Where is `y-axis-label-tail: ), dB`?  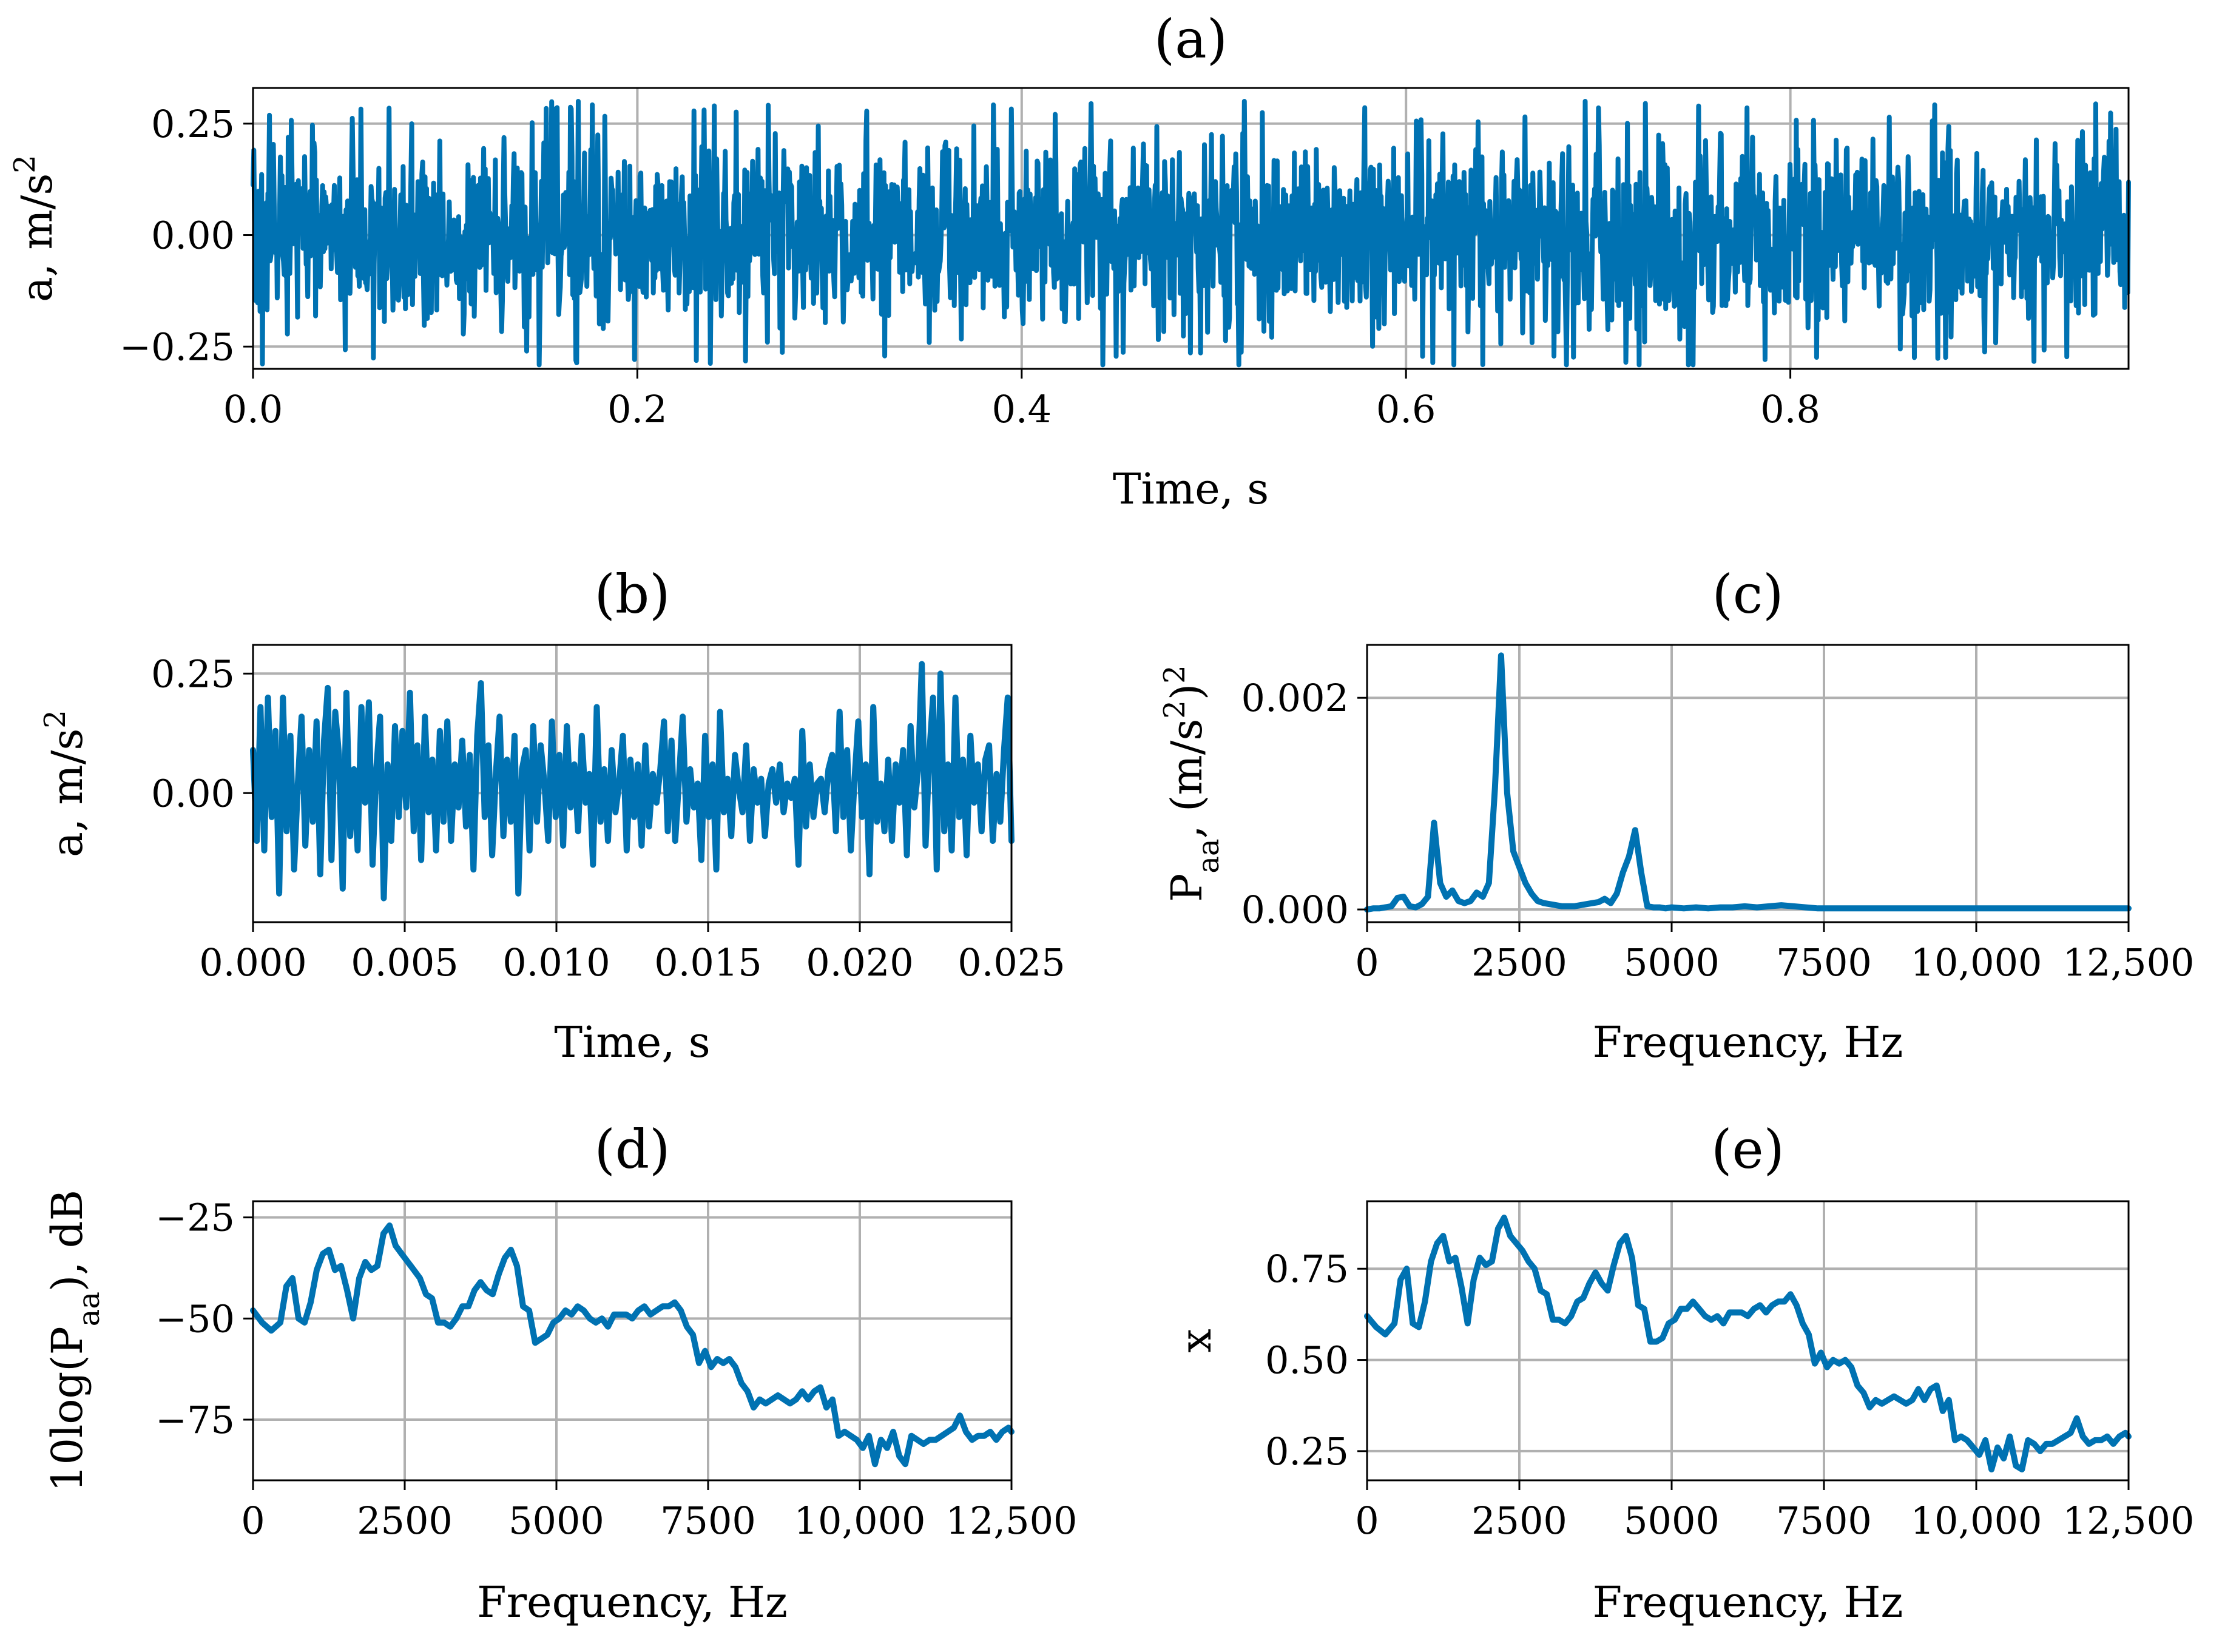 y-axis-label-tail: ), dB is located at coordinates (67, 1241).